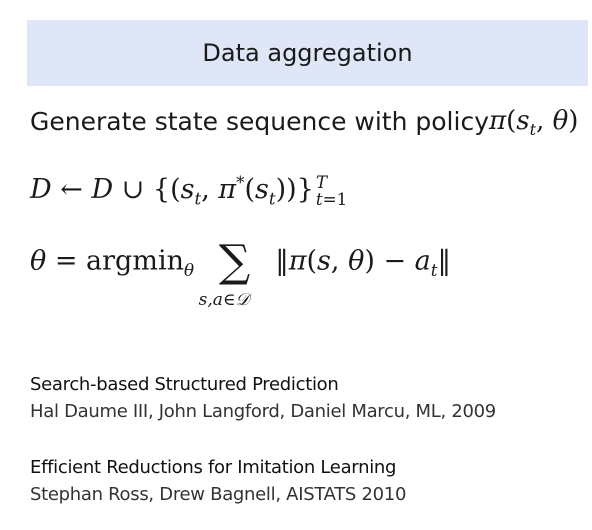  What do you see at coordinates (534, 123) in the screenshot?
I see `policy-formula: π(st, θ)` at bounding box center [534, 123].